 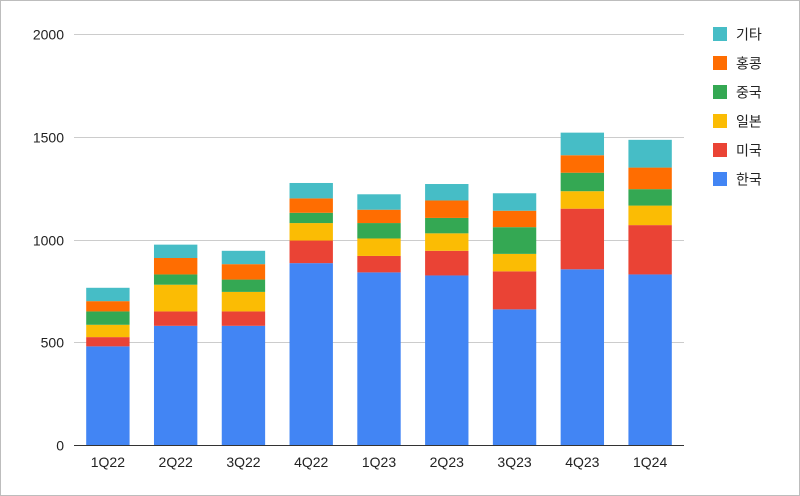 I want to click on legend-label: 미국, so click(x=749, y=152).